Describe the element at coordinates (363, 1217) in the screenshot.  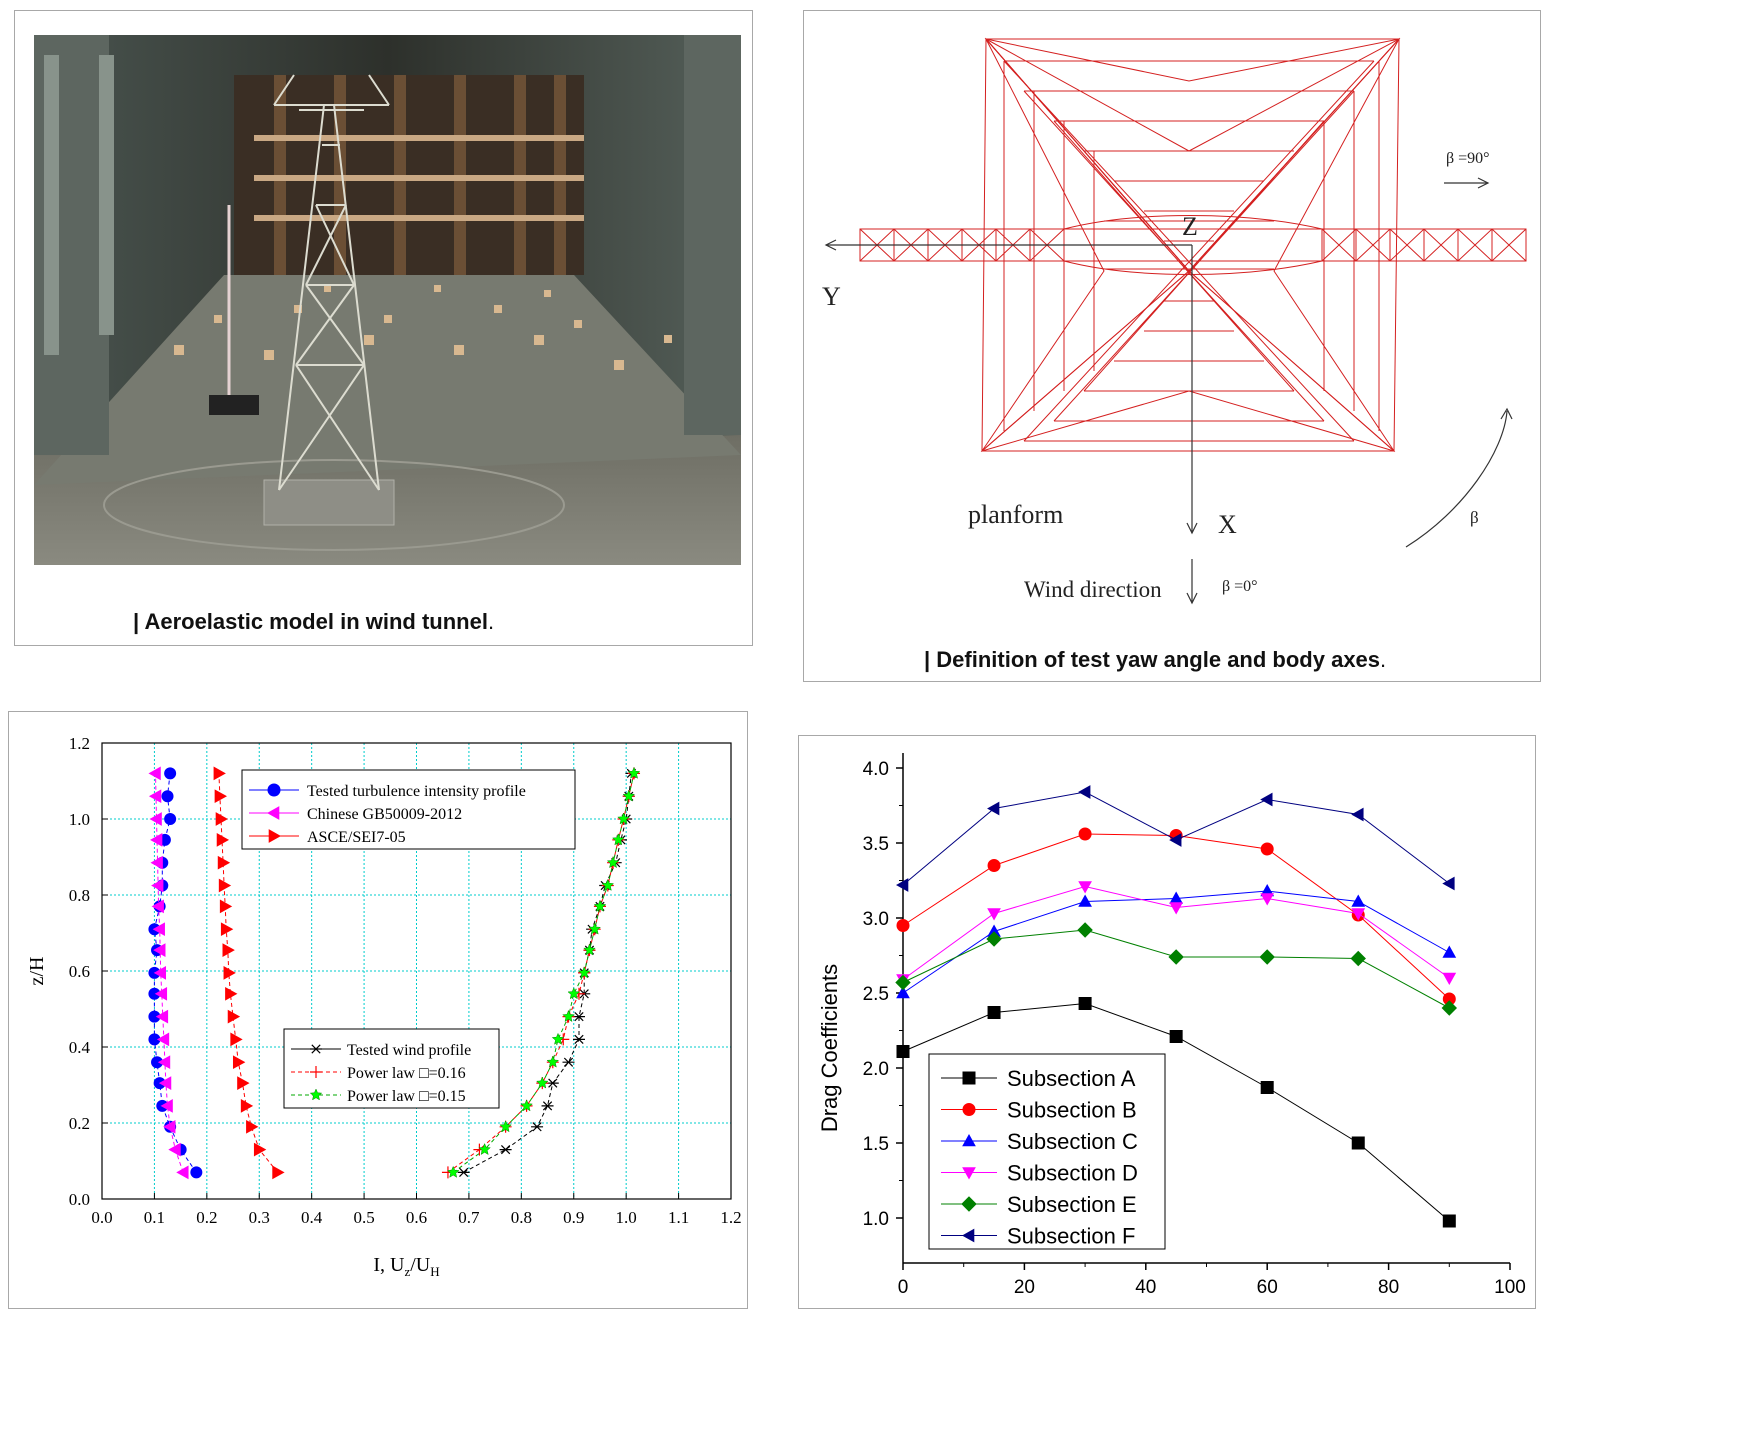
I see `x-tick-label: 0.5` at that location.